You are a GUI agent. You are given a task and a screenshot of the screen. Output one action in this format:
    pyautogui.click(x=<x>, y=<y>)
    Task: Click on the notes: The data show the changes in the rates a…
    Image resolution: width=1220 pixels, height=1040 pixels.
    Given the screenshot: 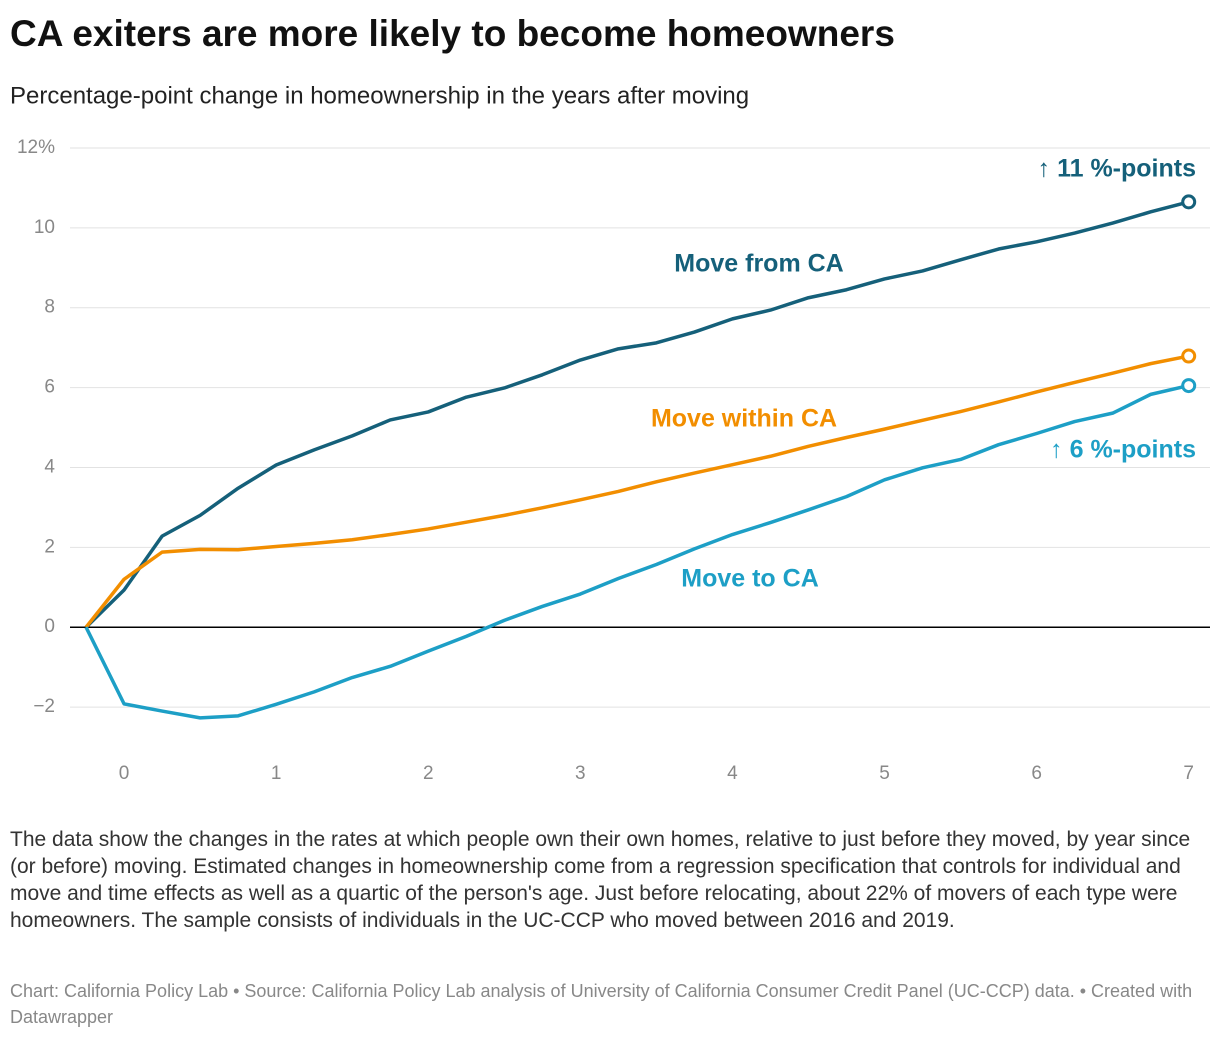 What is the action you would take?
    pyautogui.click(x=600, y=880)
    